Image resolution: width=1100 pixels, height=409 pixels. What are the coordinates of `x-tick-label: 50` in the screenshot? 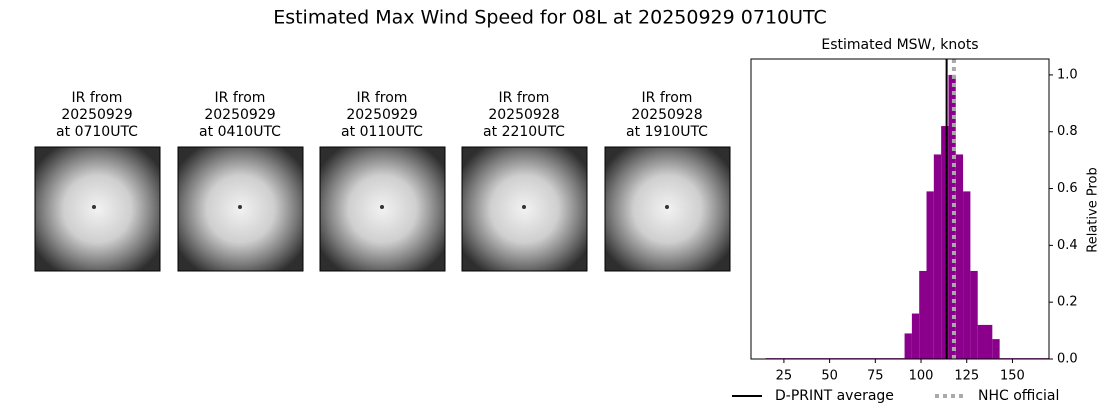 It's located at (829, 376).